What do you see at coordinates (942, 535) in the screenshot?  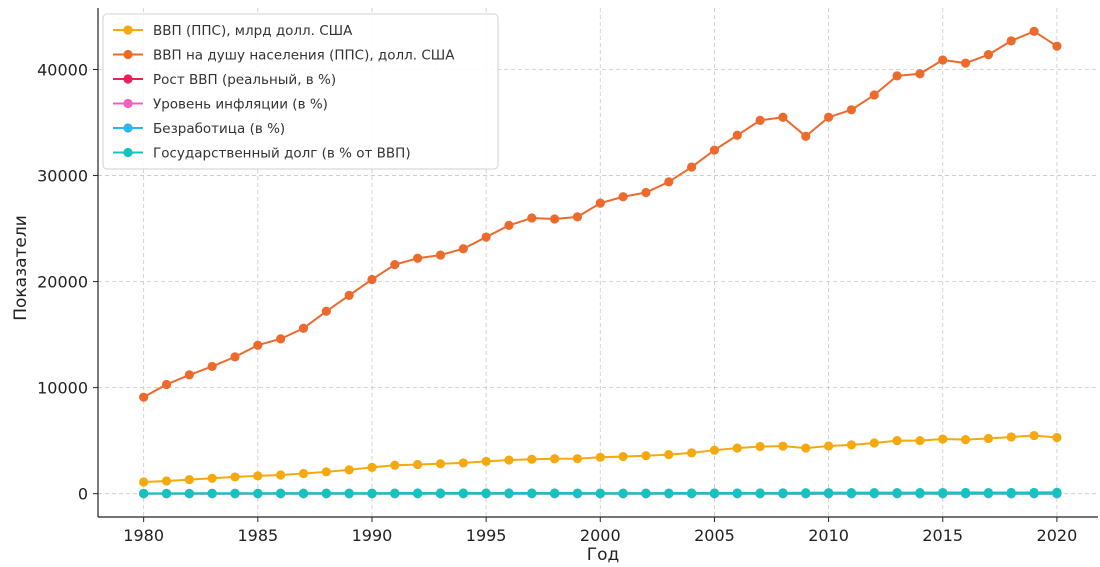 I see `x-tick-label: 2015` at bounding box center [942, 535].